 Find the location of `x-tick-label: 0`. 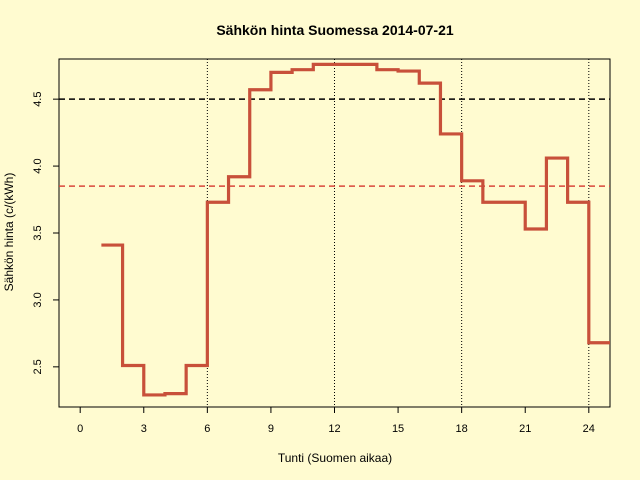

x-tick-label: 0 is located at coordinates (80, 429).